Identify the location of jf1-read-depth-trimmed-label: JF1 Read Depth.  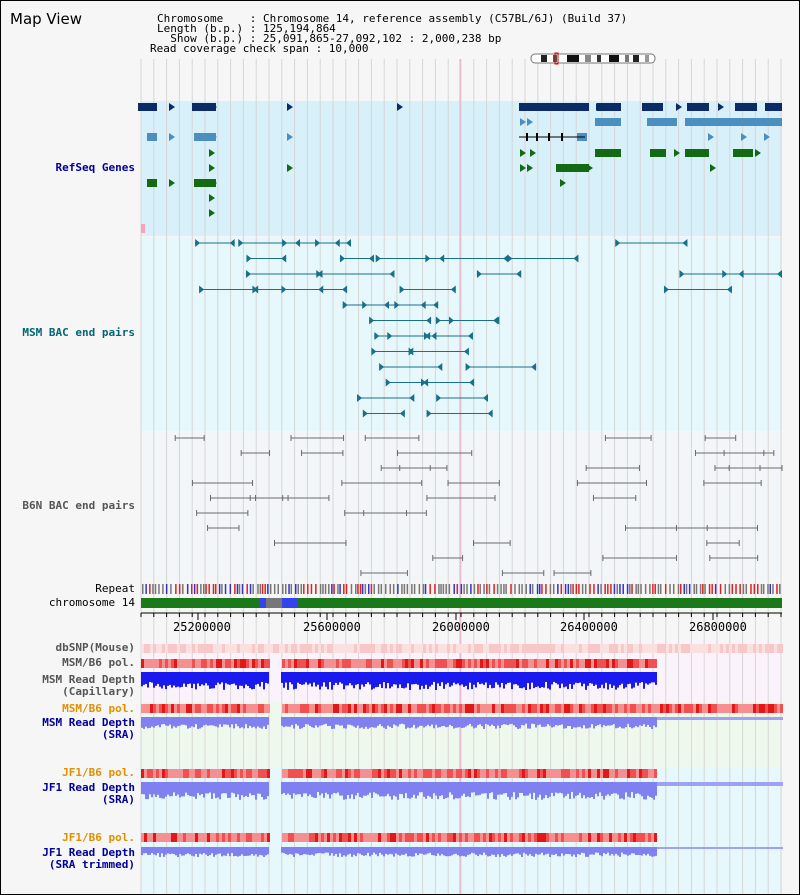
(88, 852).